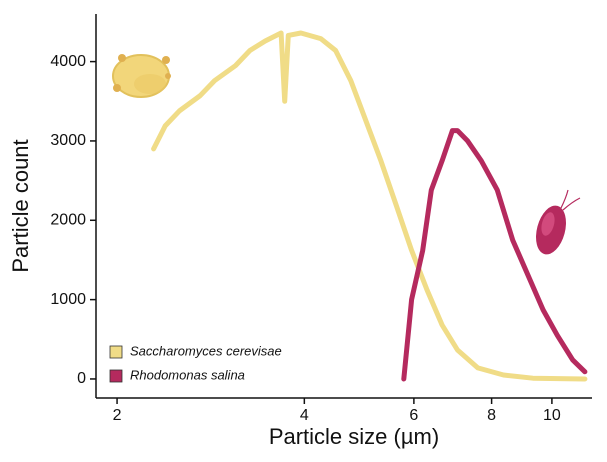 This screenshot has width=607, height=462. What do you see at coordinates (68, 299) in the screenshot?
I see `y-tick-label: 1000` at bounding box center [68, 299].